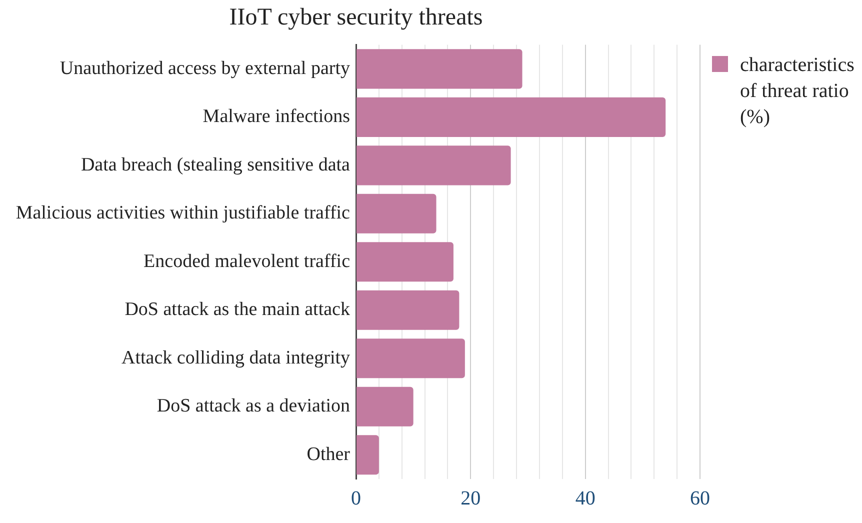  What do you see at coordinates (253, 406) in the screenshot?
I see `y-tick-label: DoS attack as a deviation` at bounding box center [253, 406].